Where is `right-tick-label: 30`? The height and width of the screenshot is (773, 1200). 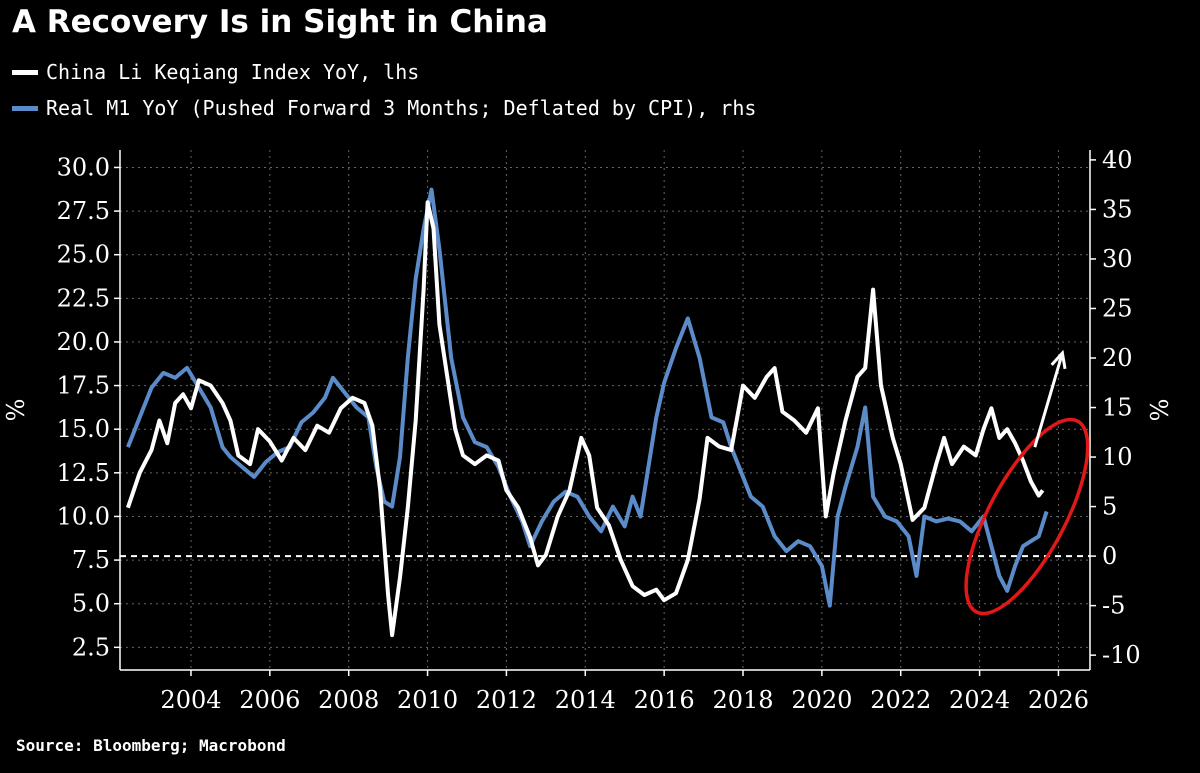
right-tick-label: 30 is located at coordinates (1117, 259).